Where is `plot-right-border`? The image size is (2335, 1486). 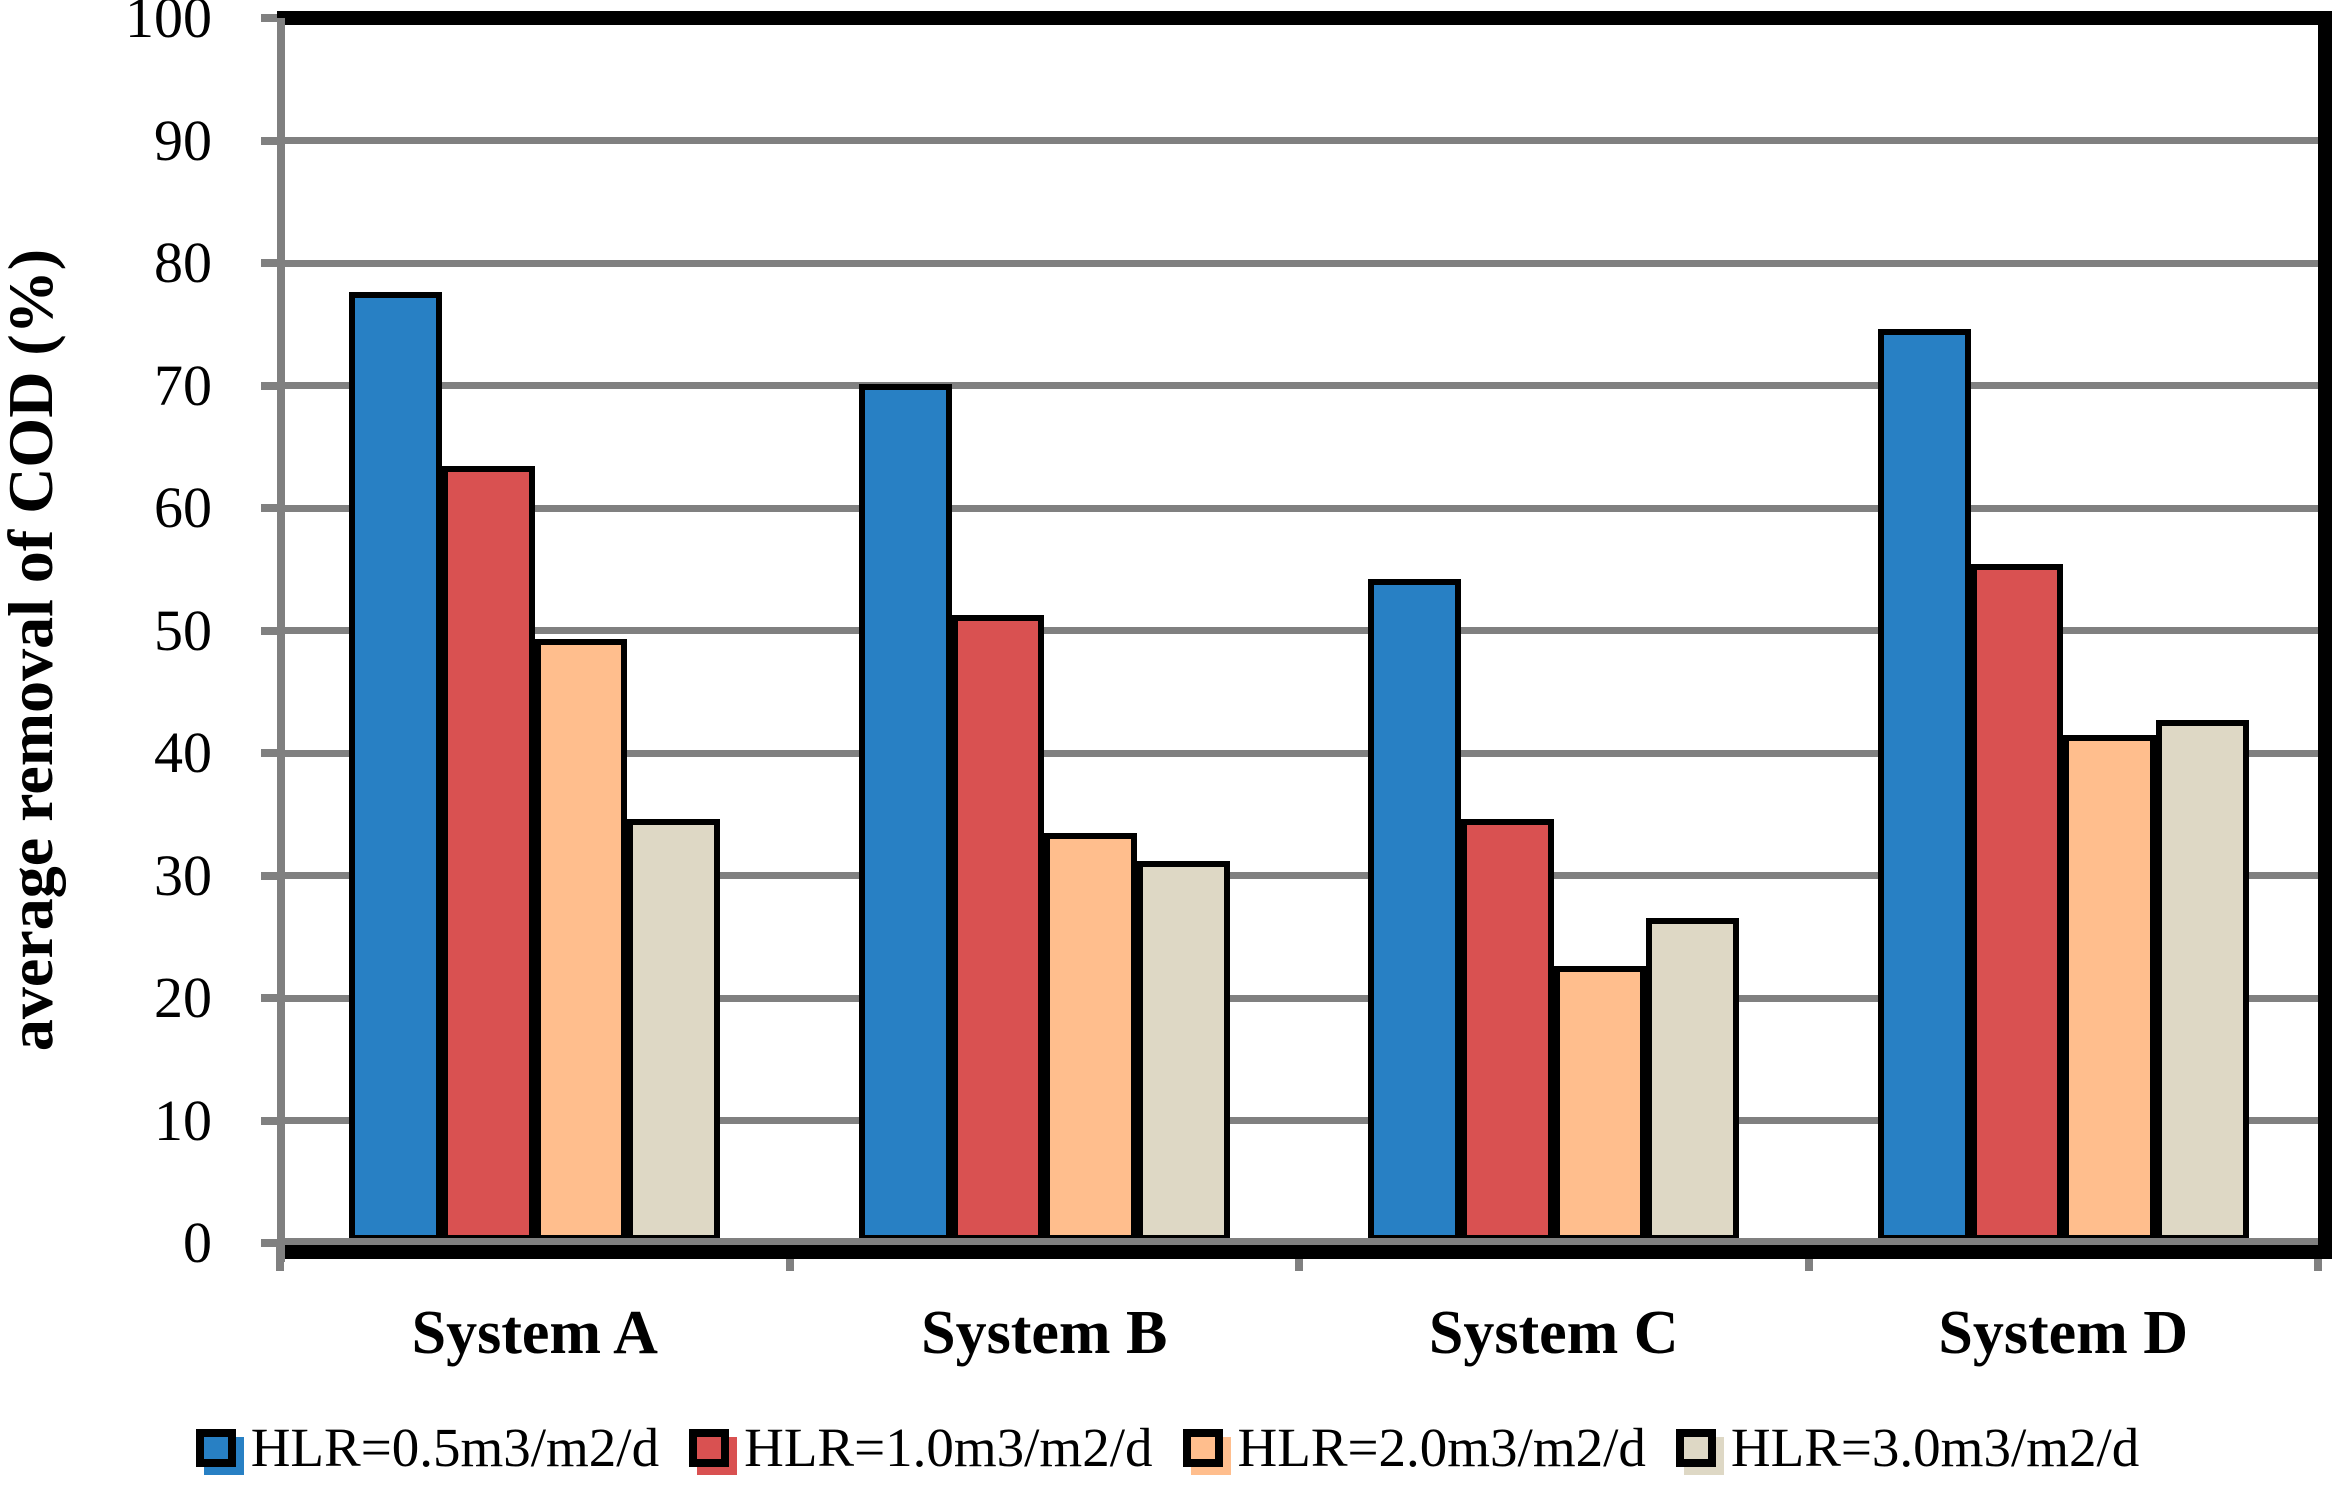 plot-right-border is located at coordinates (2325, 635).